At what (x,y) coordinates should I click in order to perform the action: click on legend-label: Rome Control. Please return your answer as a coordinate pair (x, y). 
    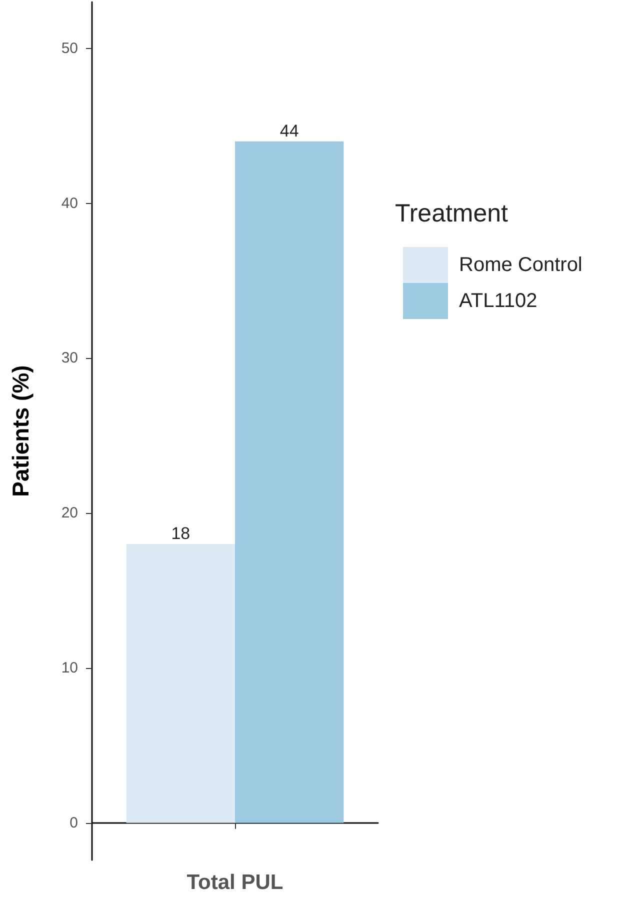
    Looking at the image, I should click on (520, 265).